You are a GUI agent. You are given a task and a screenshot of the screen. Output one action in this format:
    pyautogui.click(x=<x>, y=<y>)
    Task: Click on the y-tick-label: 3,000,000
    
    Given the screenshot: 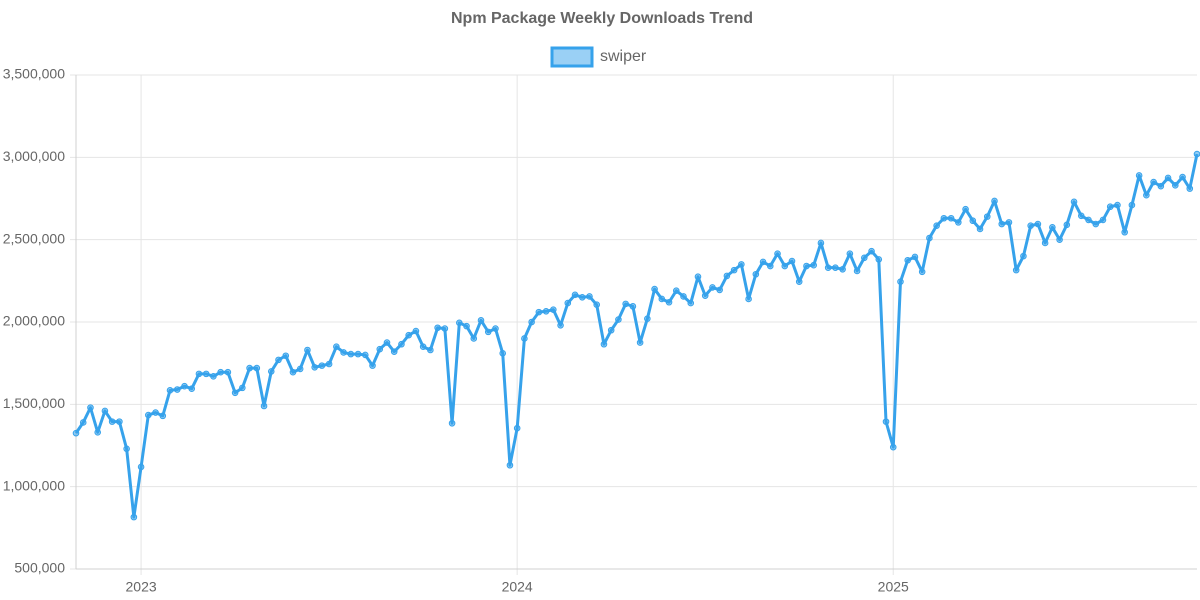 What is the action you would take?
    pyautogui.click(x=34, y=156)
    